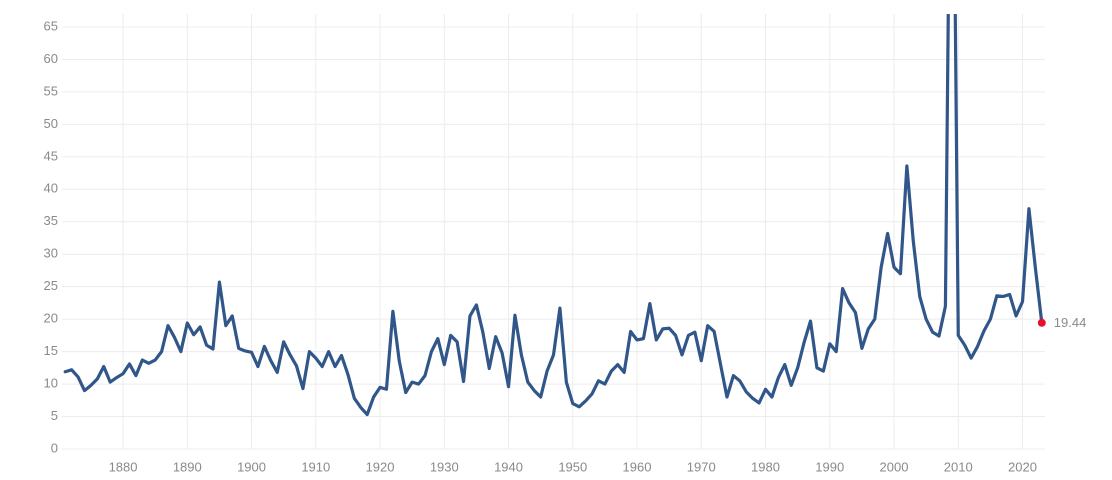 The image size is (1112, 480). I want to click on x-tick-label: 1940, so click(508, 466).